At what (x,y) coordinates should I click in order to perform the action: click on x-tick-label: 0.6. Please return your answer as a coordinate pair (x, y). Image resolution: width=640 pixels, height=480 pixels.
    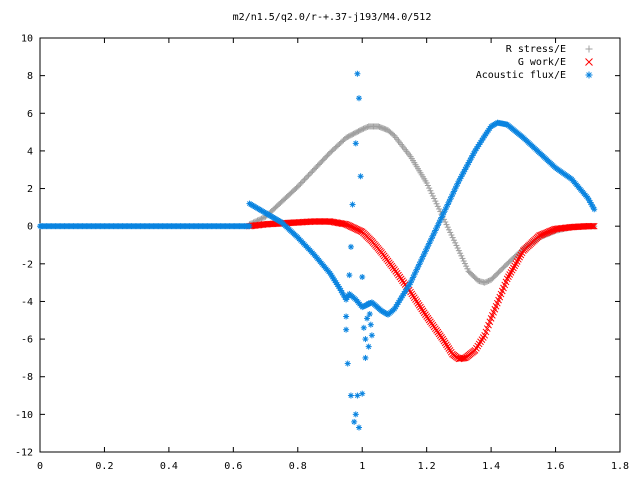
    Looking at the image, I should click on (233, 466).